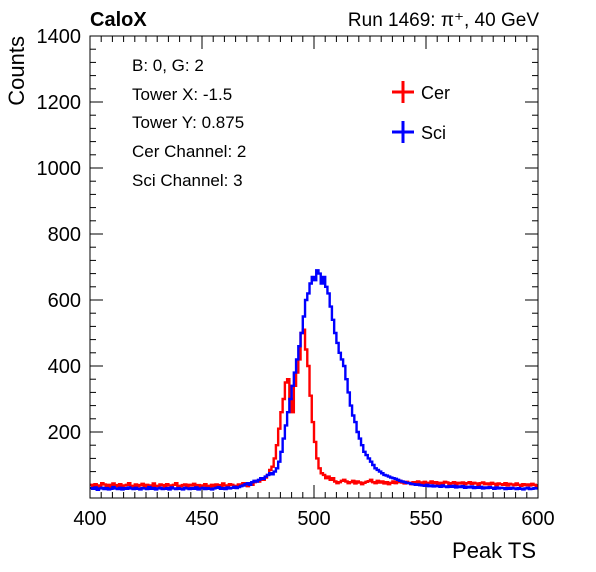 The width and height of the screenshot is (596, 572). Describe the element at coordinates (403, 92) in the screenshot. I see `legend-marker-cer` at that location.